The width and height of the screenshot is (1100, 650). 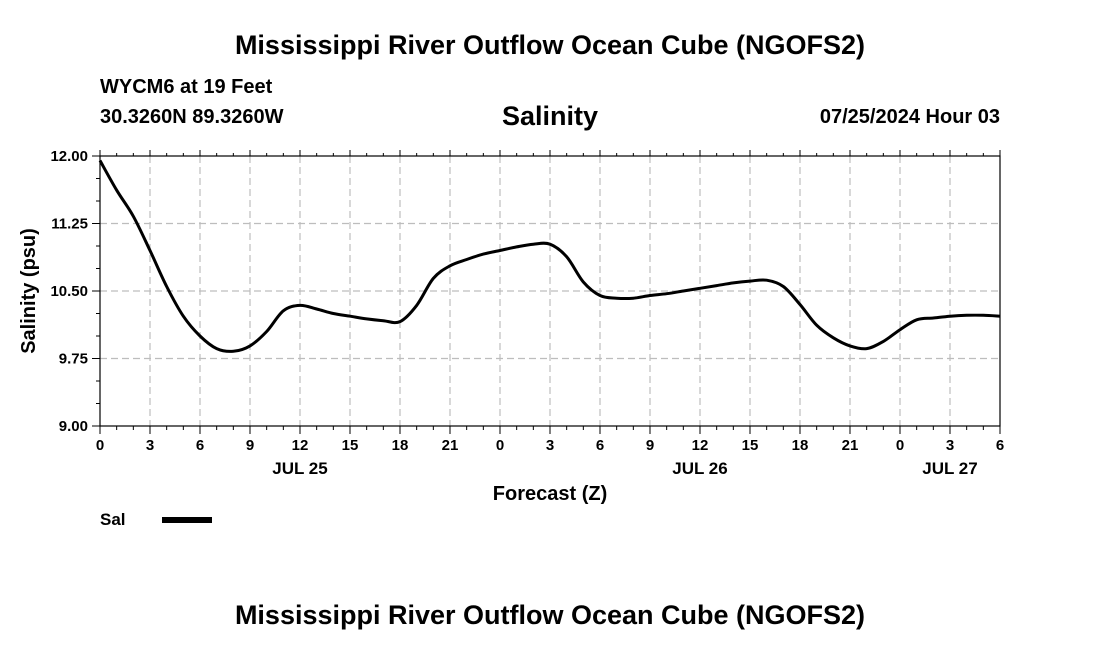 What do you see at coordinates (949, 468) in the screenshot?
I see `x-day-label: JUL 27` at bounding box center [949, 468].